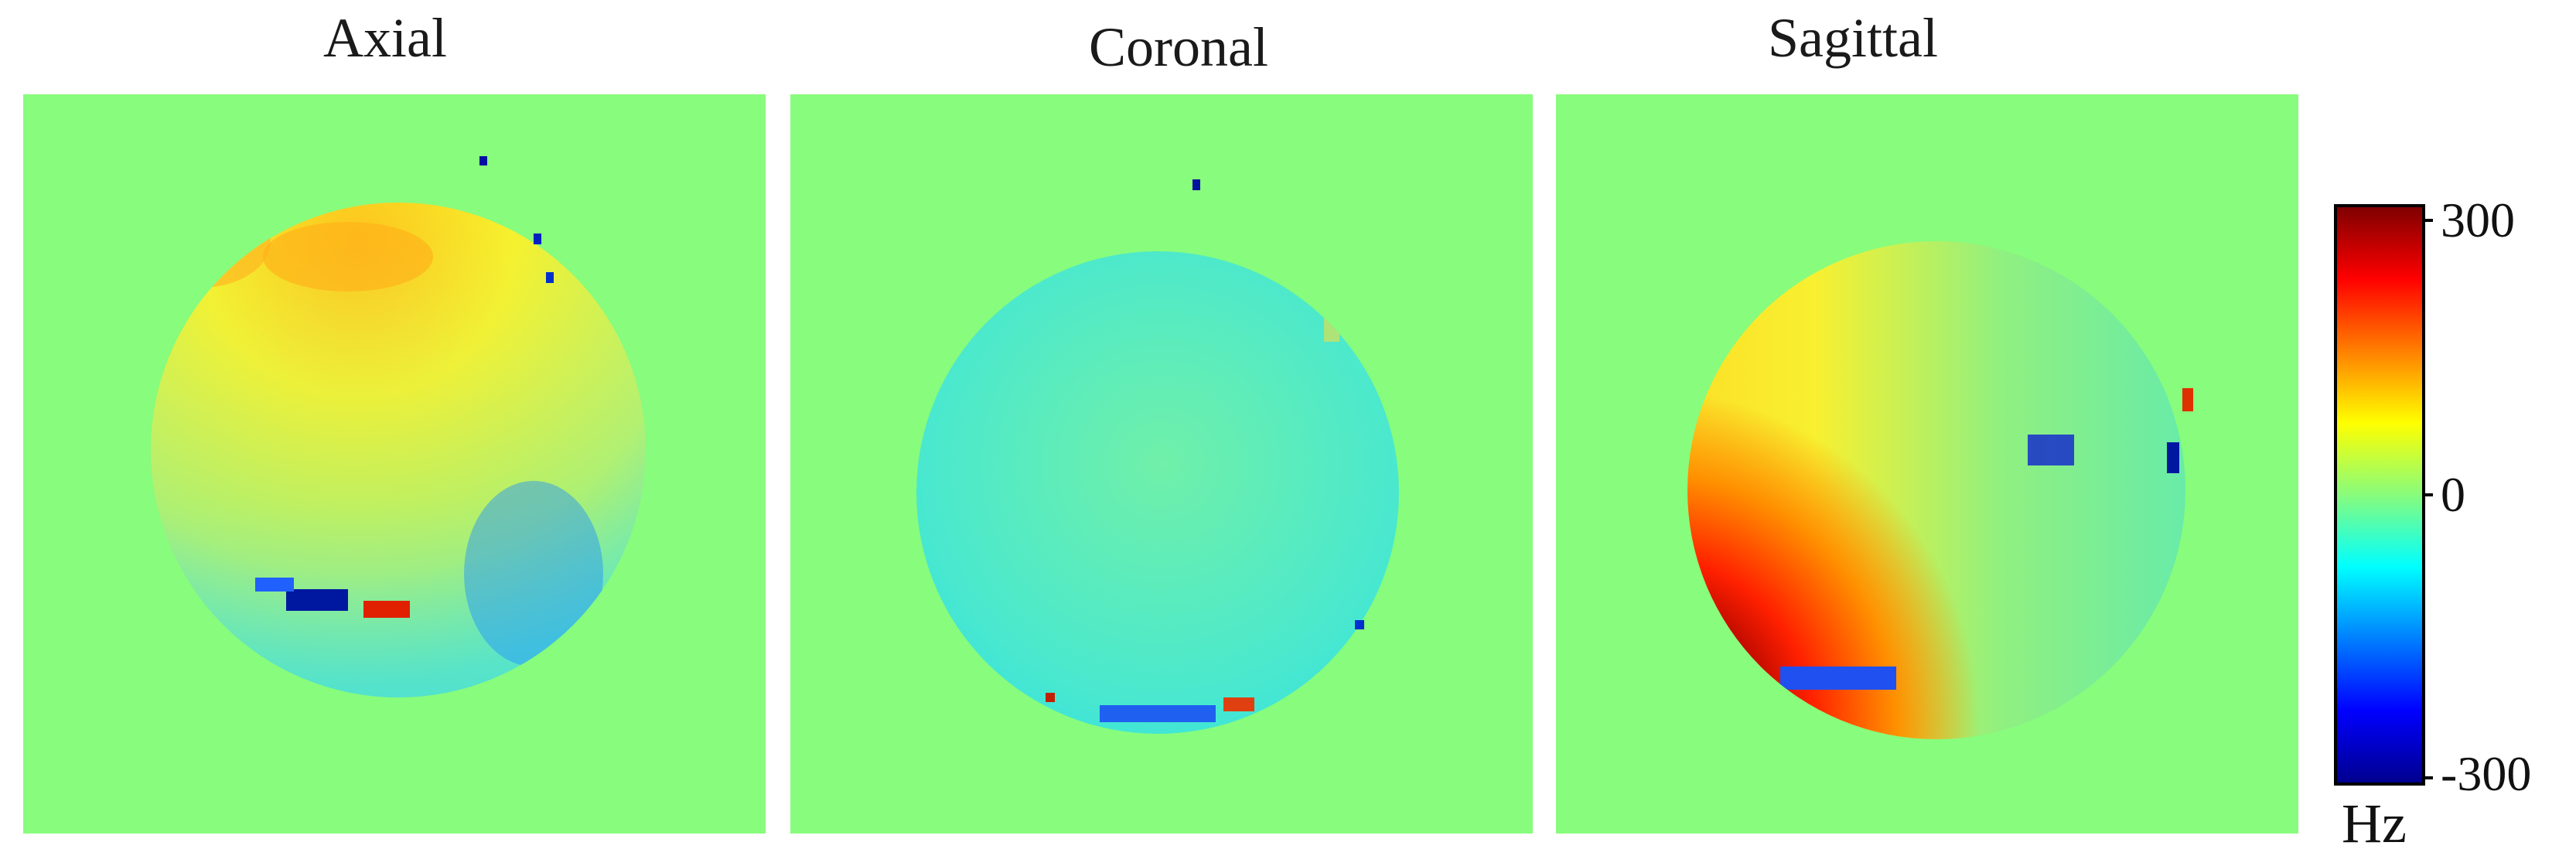  I want to click on coronal-title: Coronal, so click(1179, 47).